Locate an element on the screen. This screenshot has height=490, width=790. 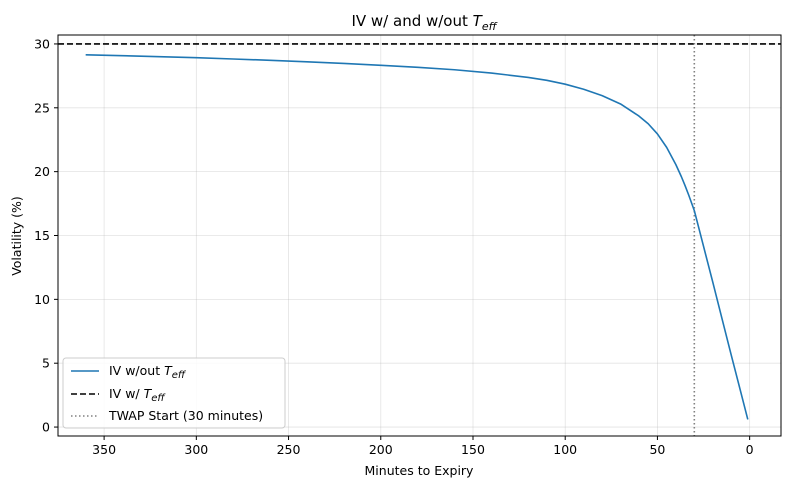
y-tick-label: 30 is located at coordinates (42, 43).